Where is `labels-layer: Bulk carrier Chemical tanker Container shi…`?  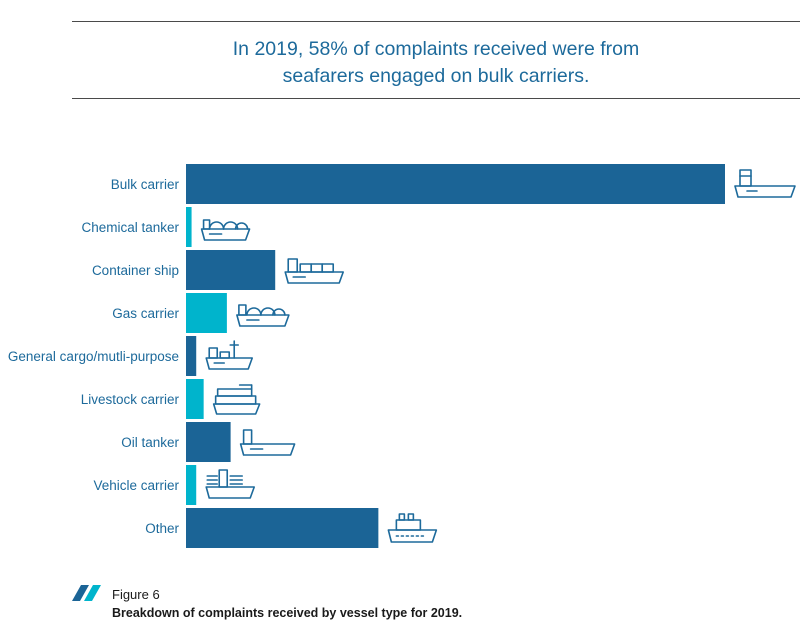
labels-layer: Bulk carrier Chemical tanker Container shi… is located at coordinates (94, 356).